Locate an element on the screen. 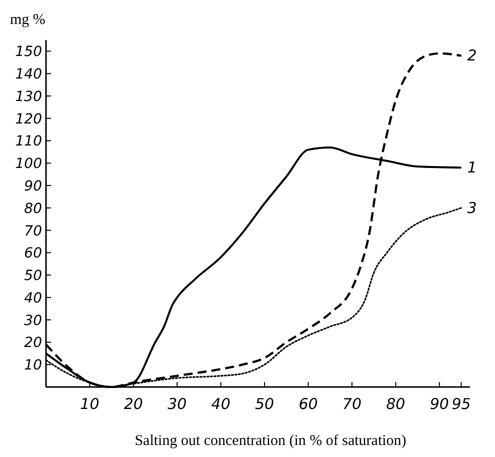 The width and height of the screenshot is (495, 457). y-tick-label: 40 is located at coordinates (33, 298).